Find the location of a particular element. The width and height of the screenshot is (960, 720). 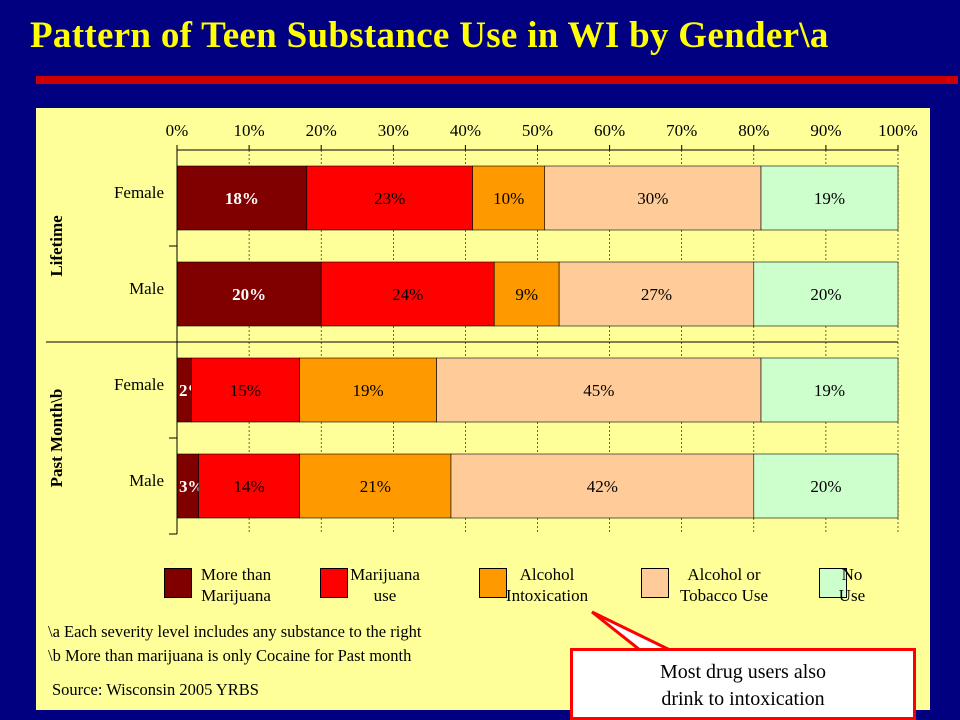

x-tick-label: 70% is located at coordinates (681, 130).